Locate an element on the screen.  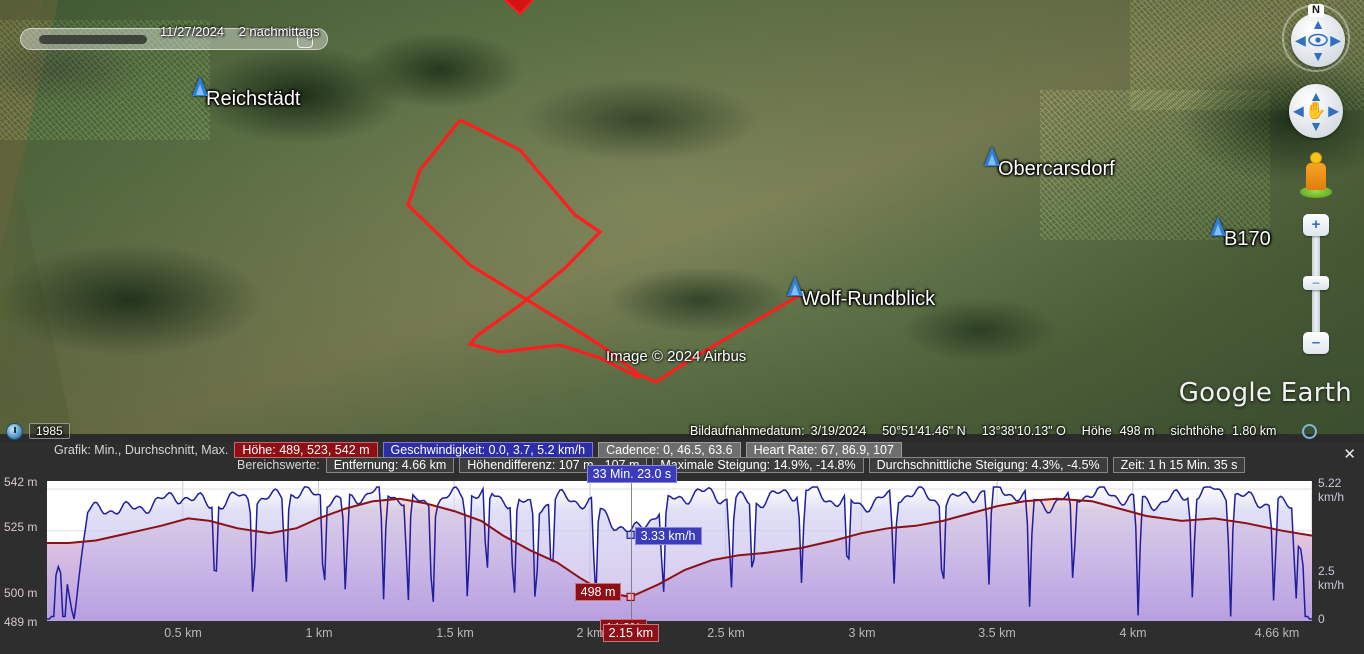
y-tick-500: 500 m is located at coordinates (21, 593).